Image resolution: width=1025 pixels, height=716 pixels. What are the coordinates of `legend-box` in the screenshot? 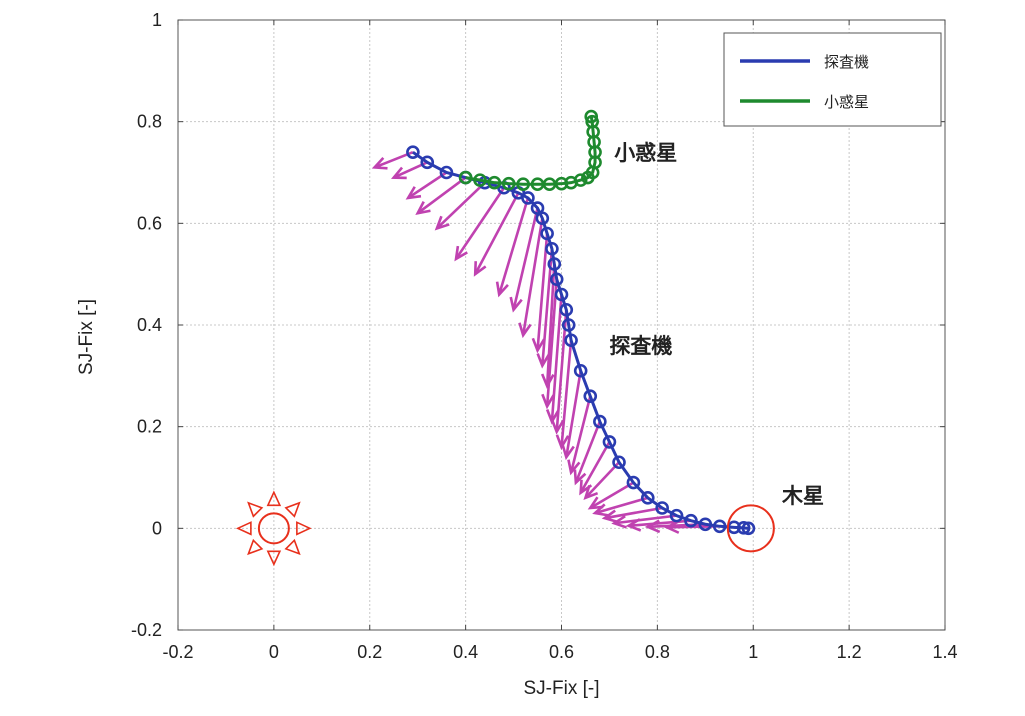 It's located at (832, 79).